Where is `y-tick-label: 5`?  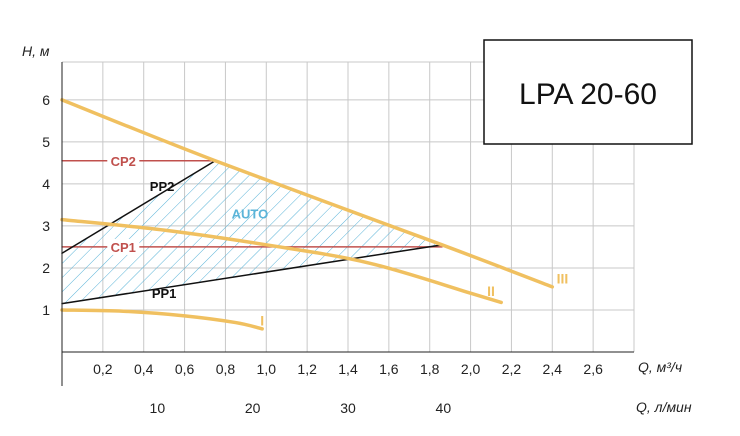
y-tick-label: 5 is located at coordinates (46, 142).